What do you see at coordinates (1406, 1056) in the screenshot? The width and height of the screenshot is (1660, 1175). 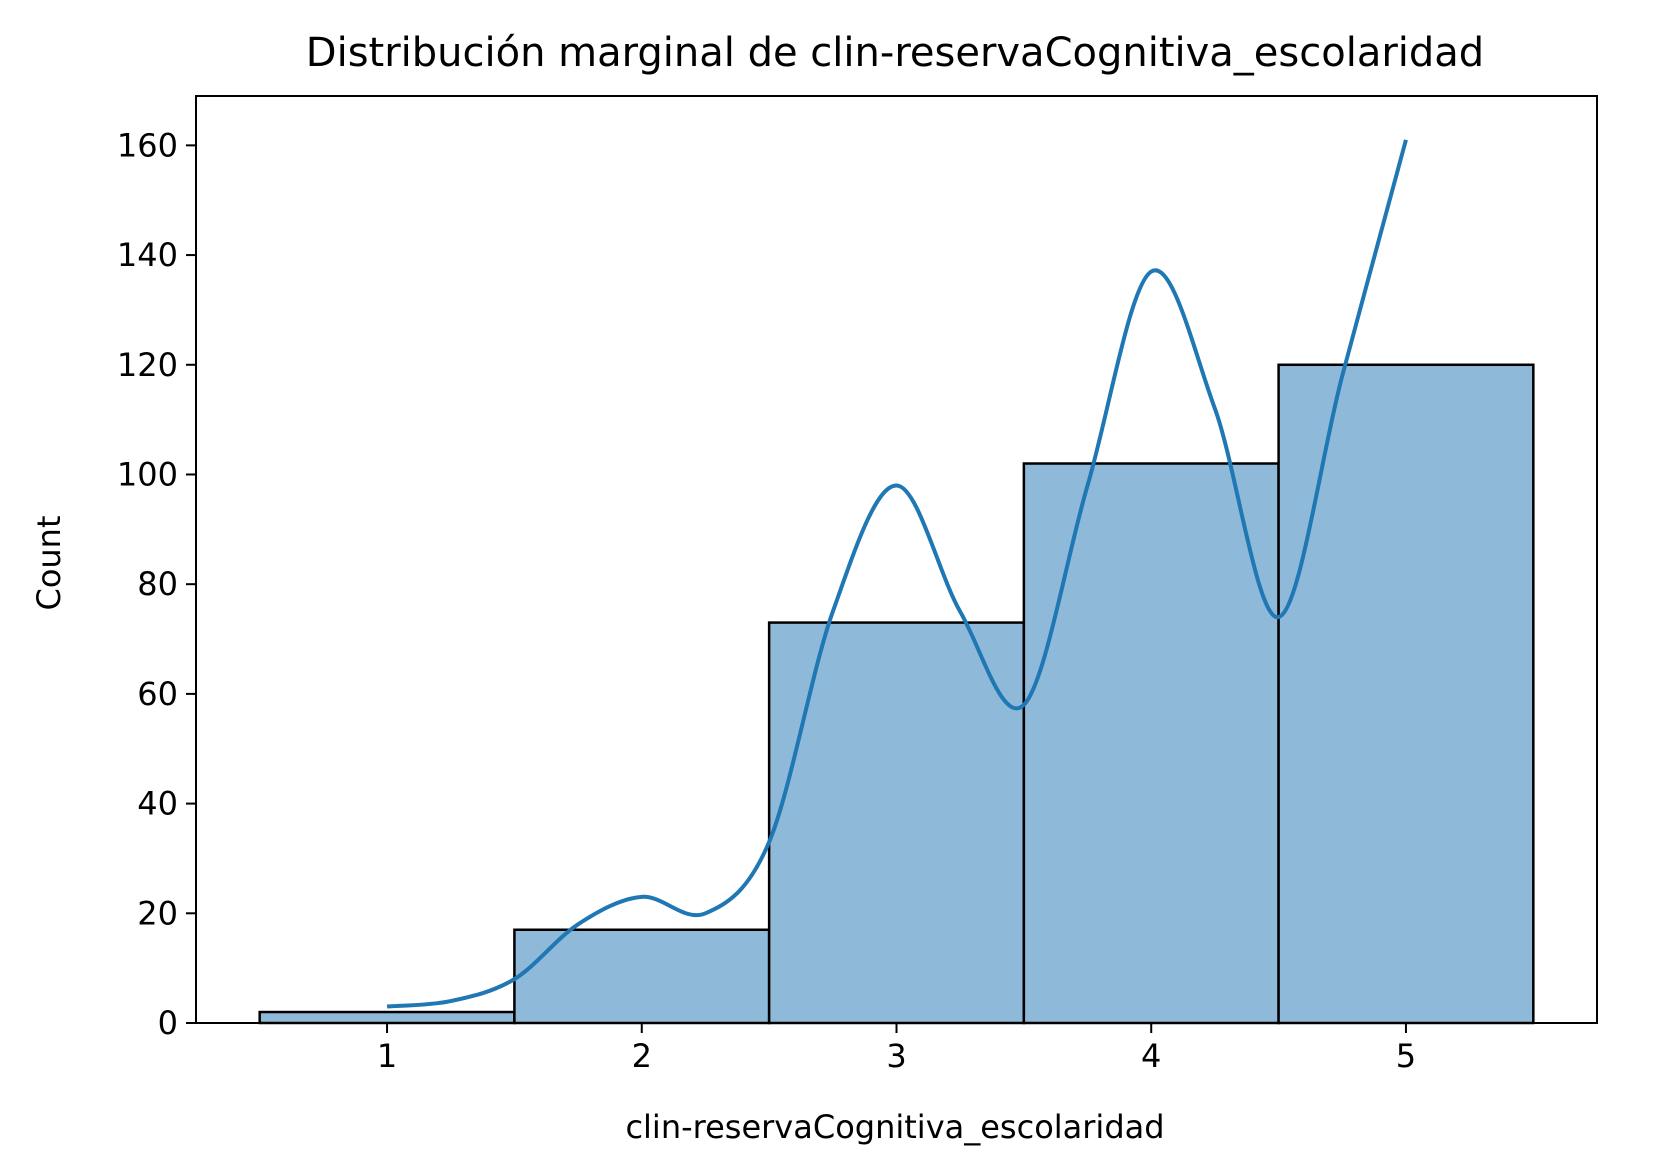 I see `x-tick-label-5: 5` at bounding box center [1406, 1056].